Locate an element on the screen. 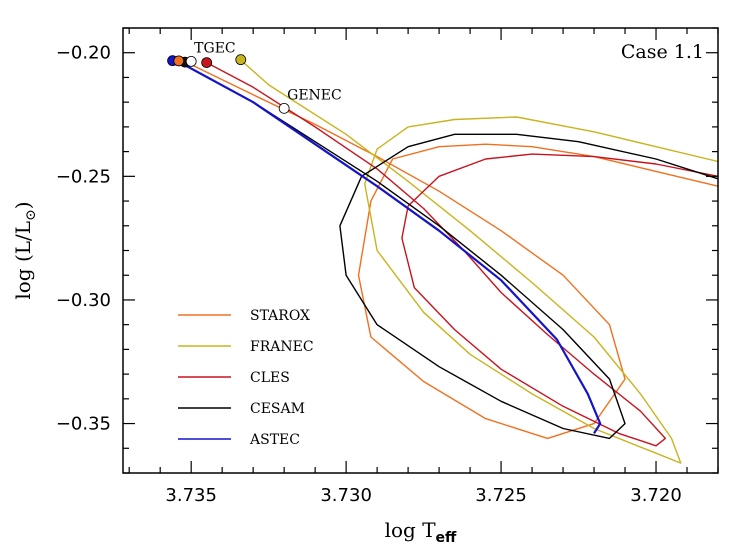  legend-label-starox: STAROX is located at coordinates (280, 316).